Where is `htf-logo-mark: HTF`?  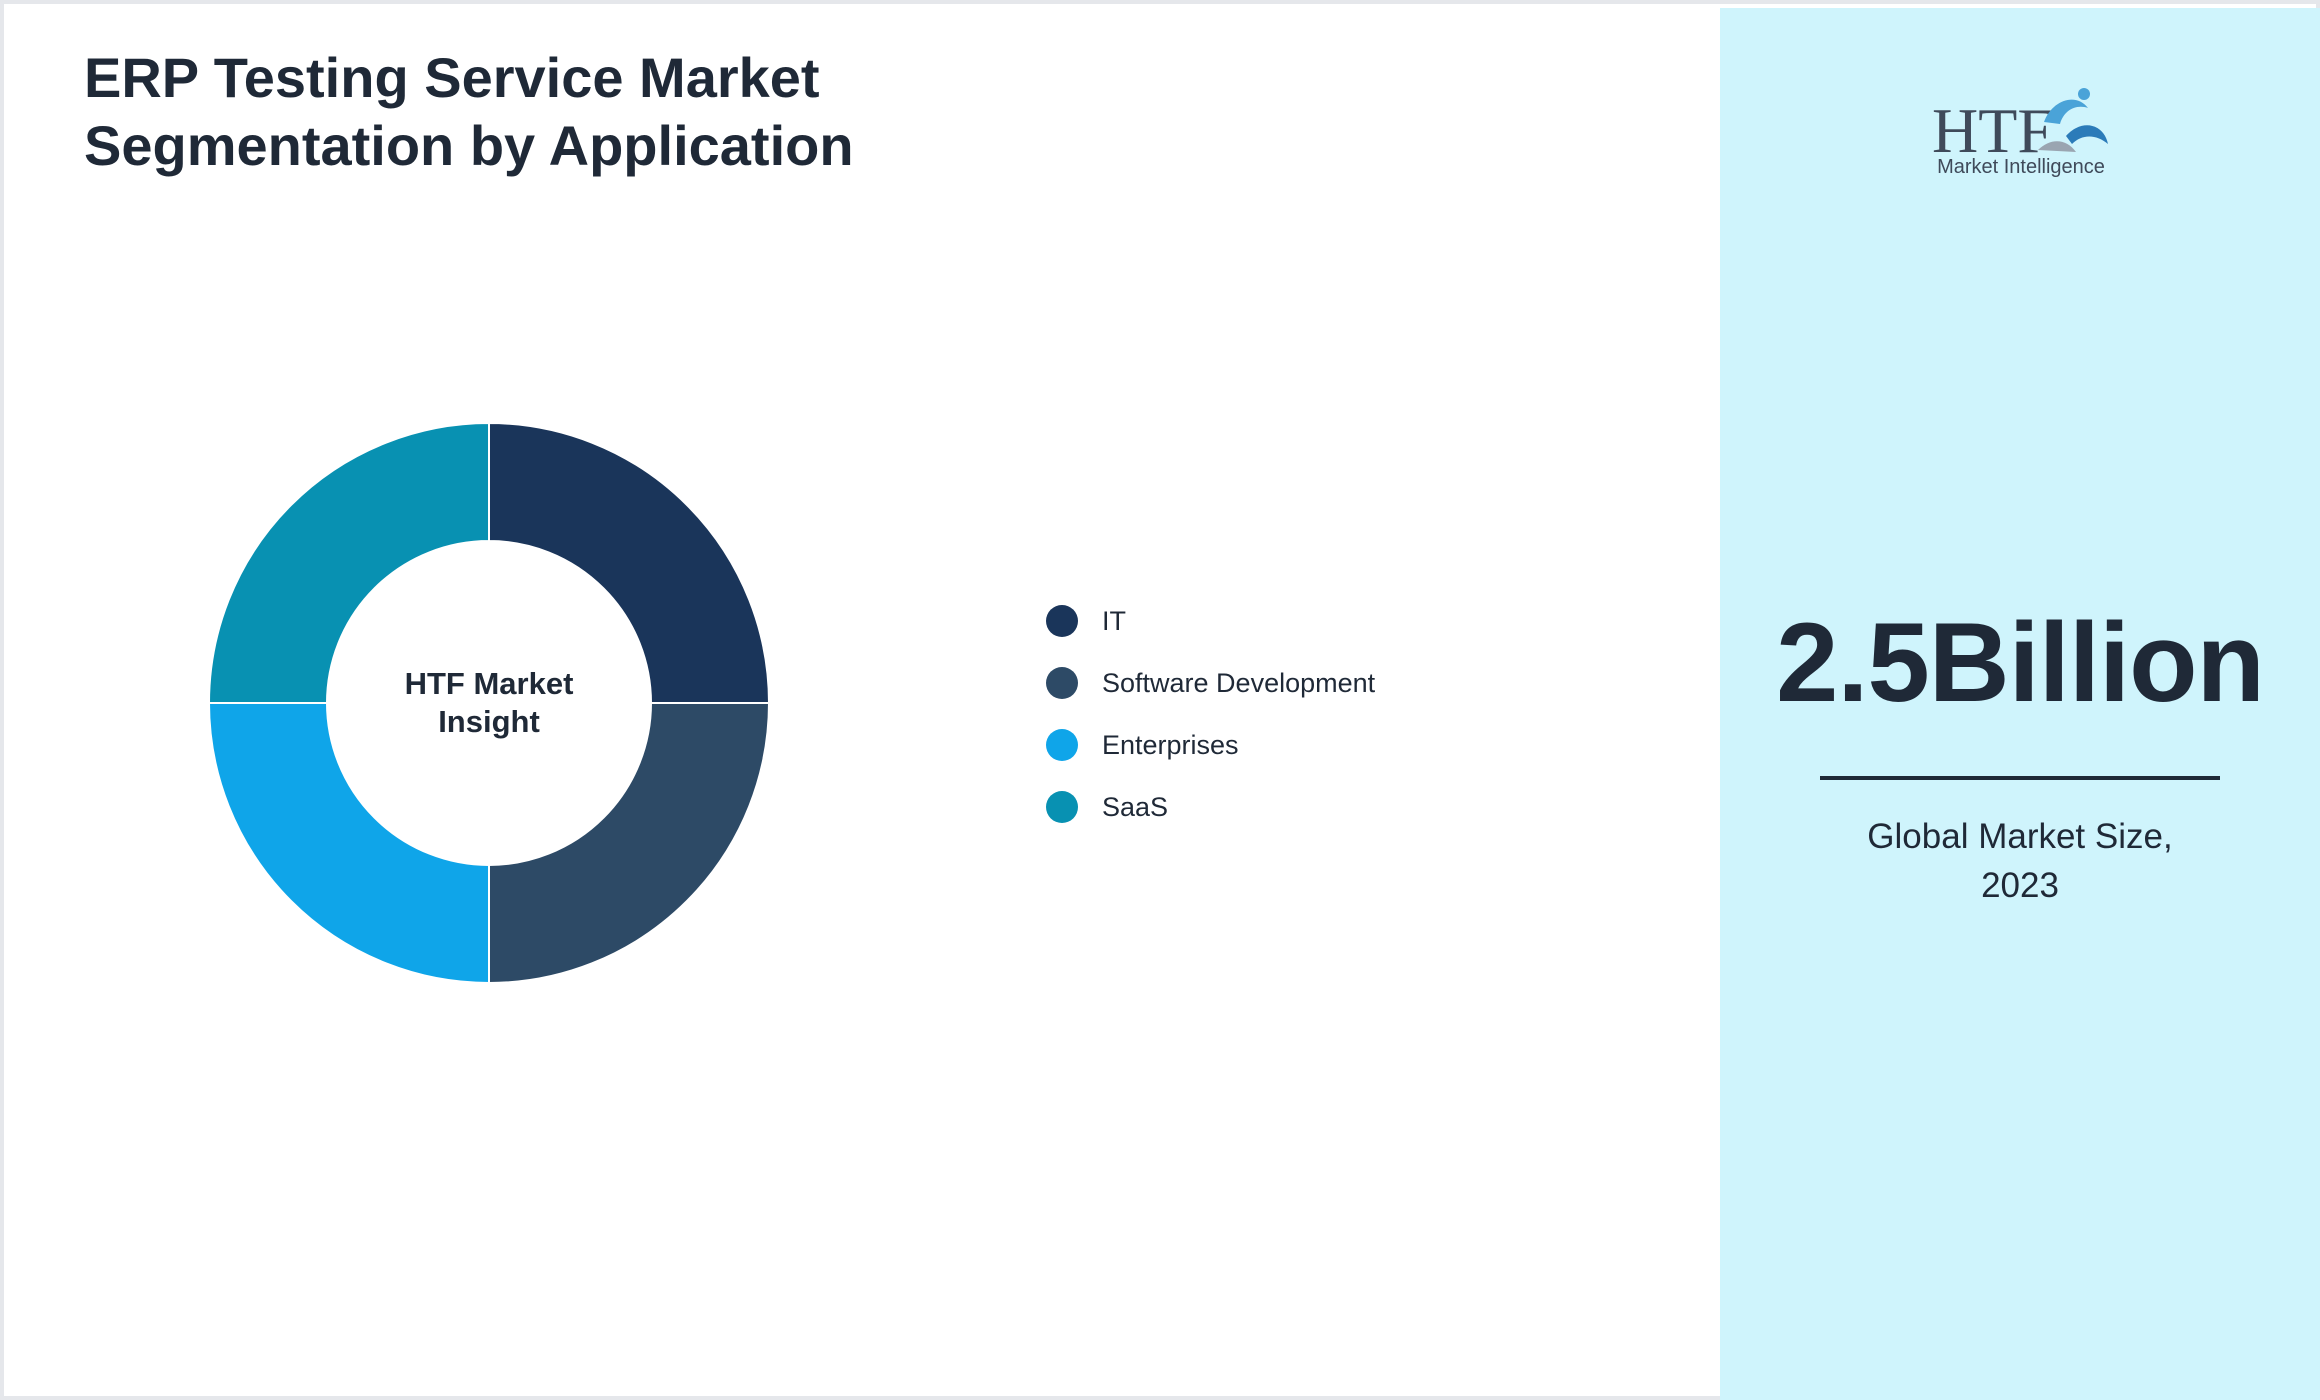
htf-logo-mark: HTF is located at coordinates (2020, 123).